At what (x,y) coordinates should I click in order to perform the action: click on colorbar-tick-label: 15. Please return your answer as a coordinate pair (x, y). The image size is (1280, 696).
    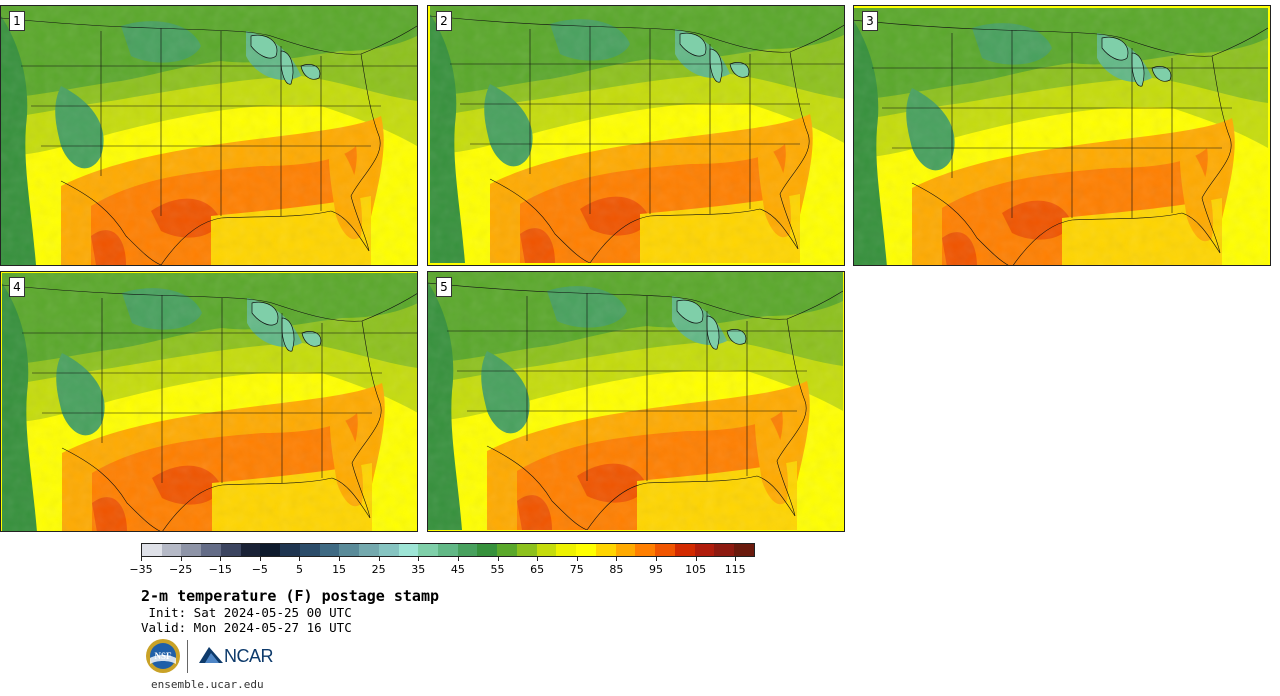
    Looking at the image, I should click on (339, 569).